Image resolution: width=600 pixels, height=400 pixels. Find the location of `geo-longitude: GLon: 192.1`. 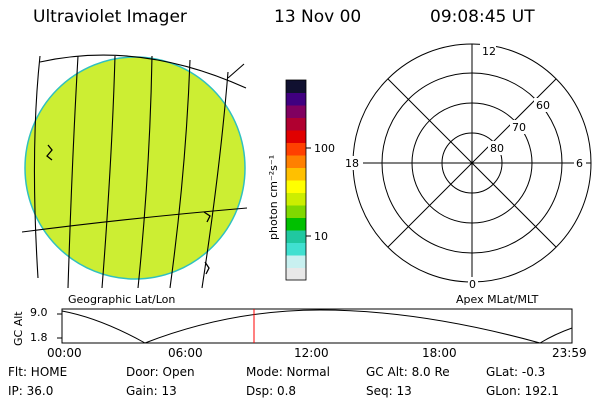

geo-longitude: GLon: 192.1 is located at coordinates (522, 391).